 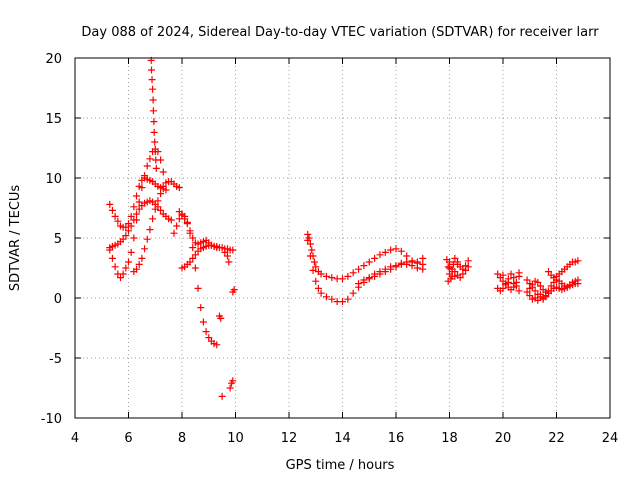 I want to click on x-tick-label: 4, so click(x=75, y=438).